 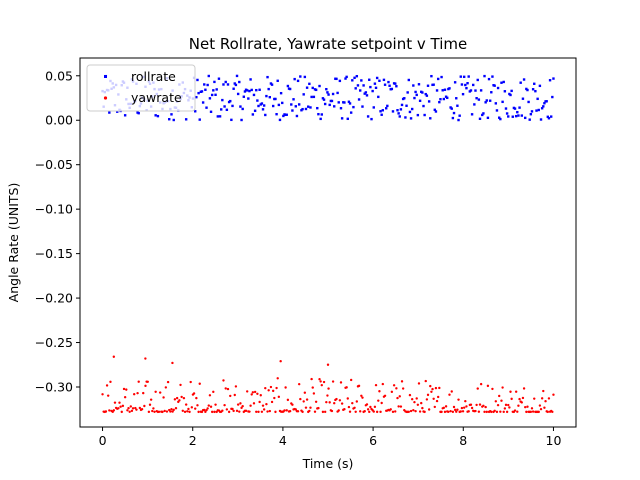 What do you see at coordinates (141, 88) in the screenshot?
I see `legend: rollrate yawrate` at bounding box center [141, 88].